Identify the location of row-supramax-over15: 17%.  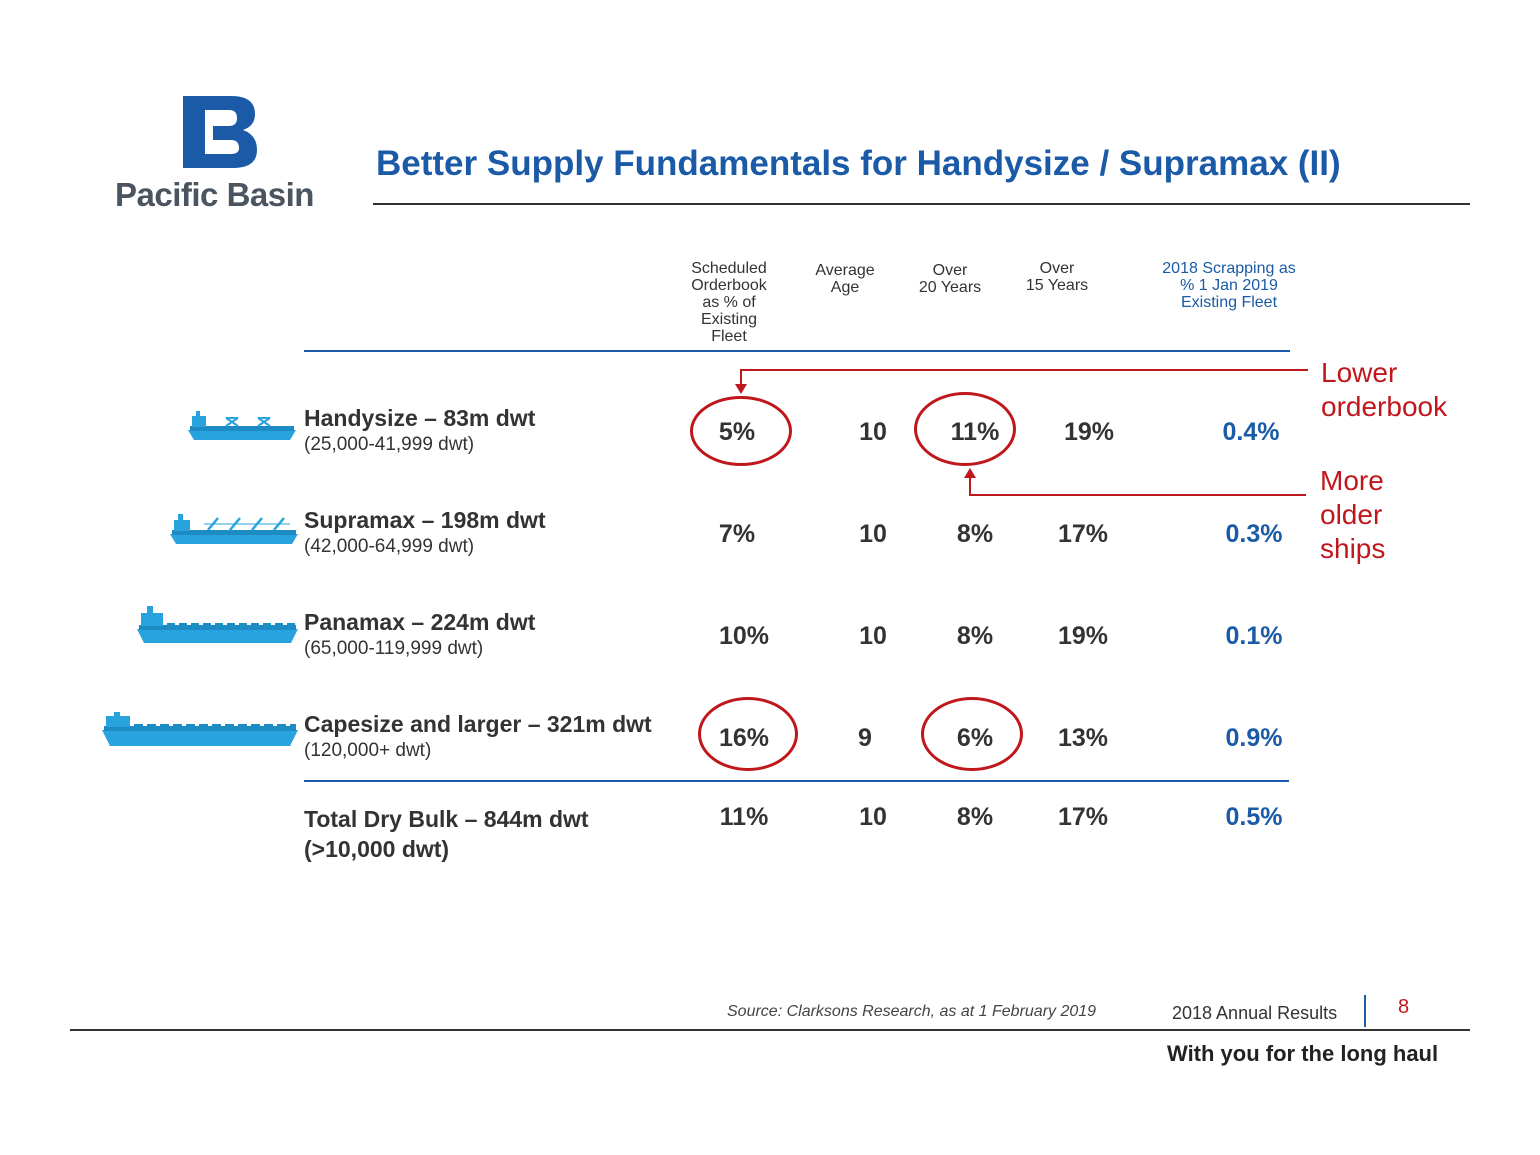
(1083, 534).